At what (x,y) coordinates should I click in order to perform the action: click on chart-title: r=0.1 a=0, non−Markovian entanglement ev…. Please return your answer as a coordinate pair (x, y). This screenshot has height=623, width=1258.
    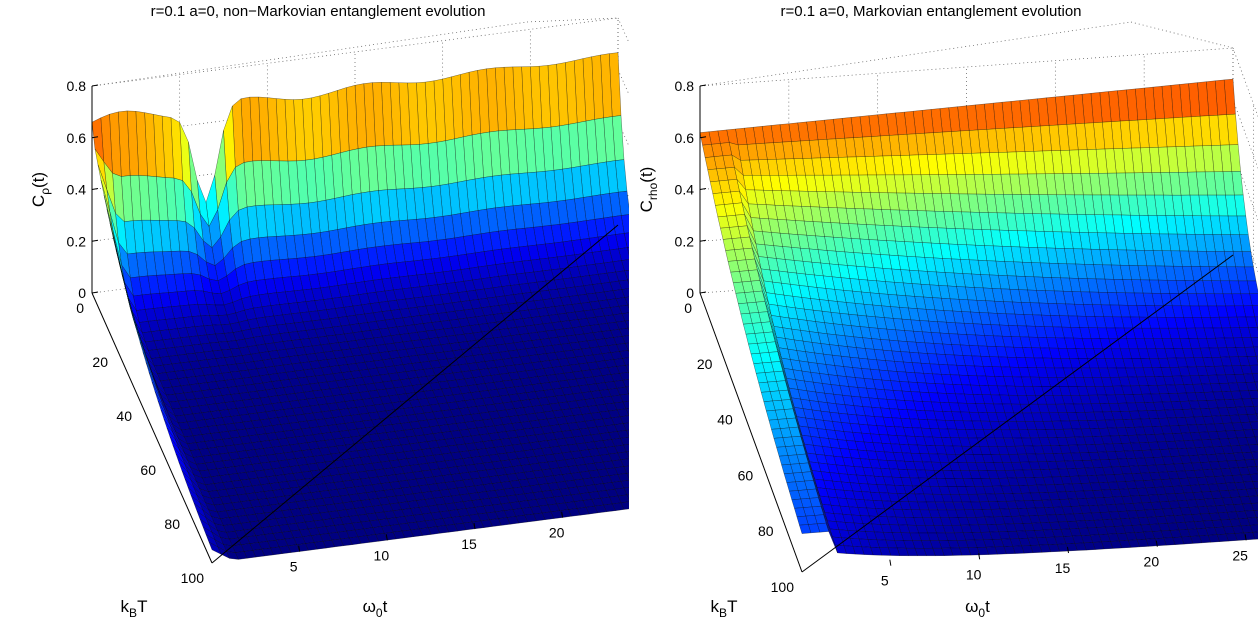
    Looking at the image, I should click on (318, 11).